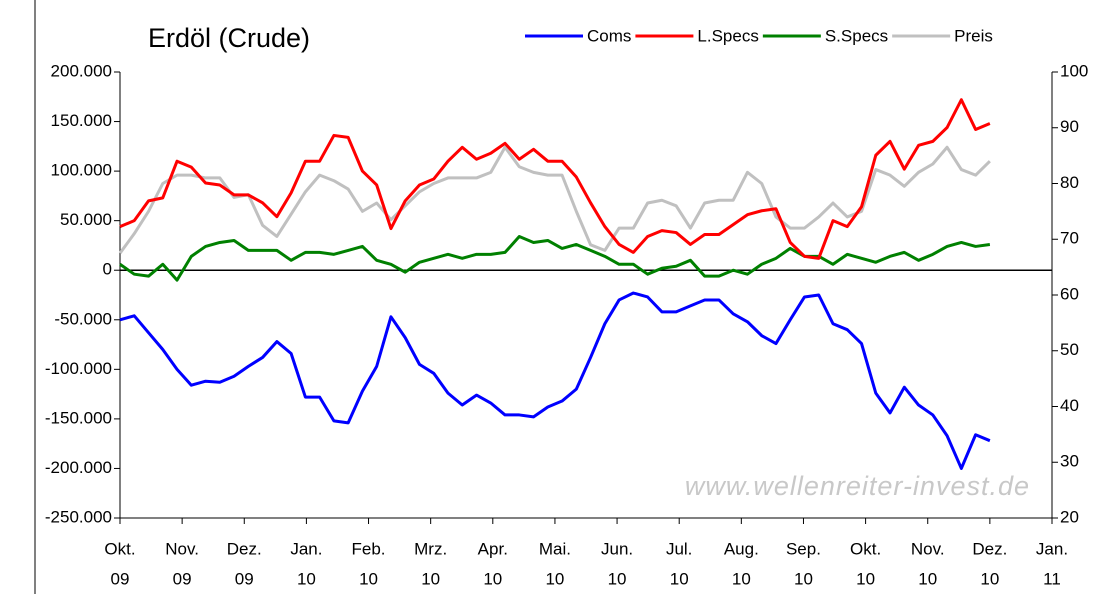 The height and width of the screenshot is (594, 1102). I want to click on y2-tick-label: 20, so click(1069, 516).